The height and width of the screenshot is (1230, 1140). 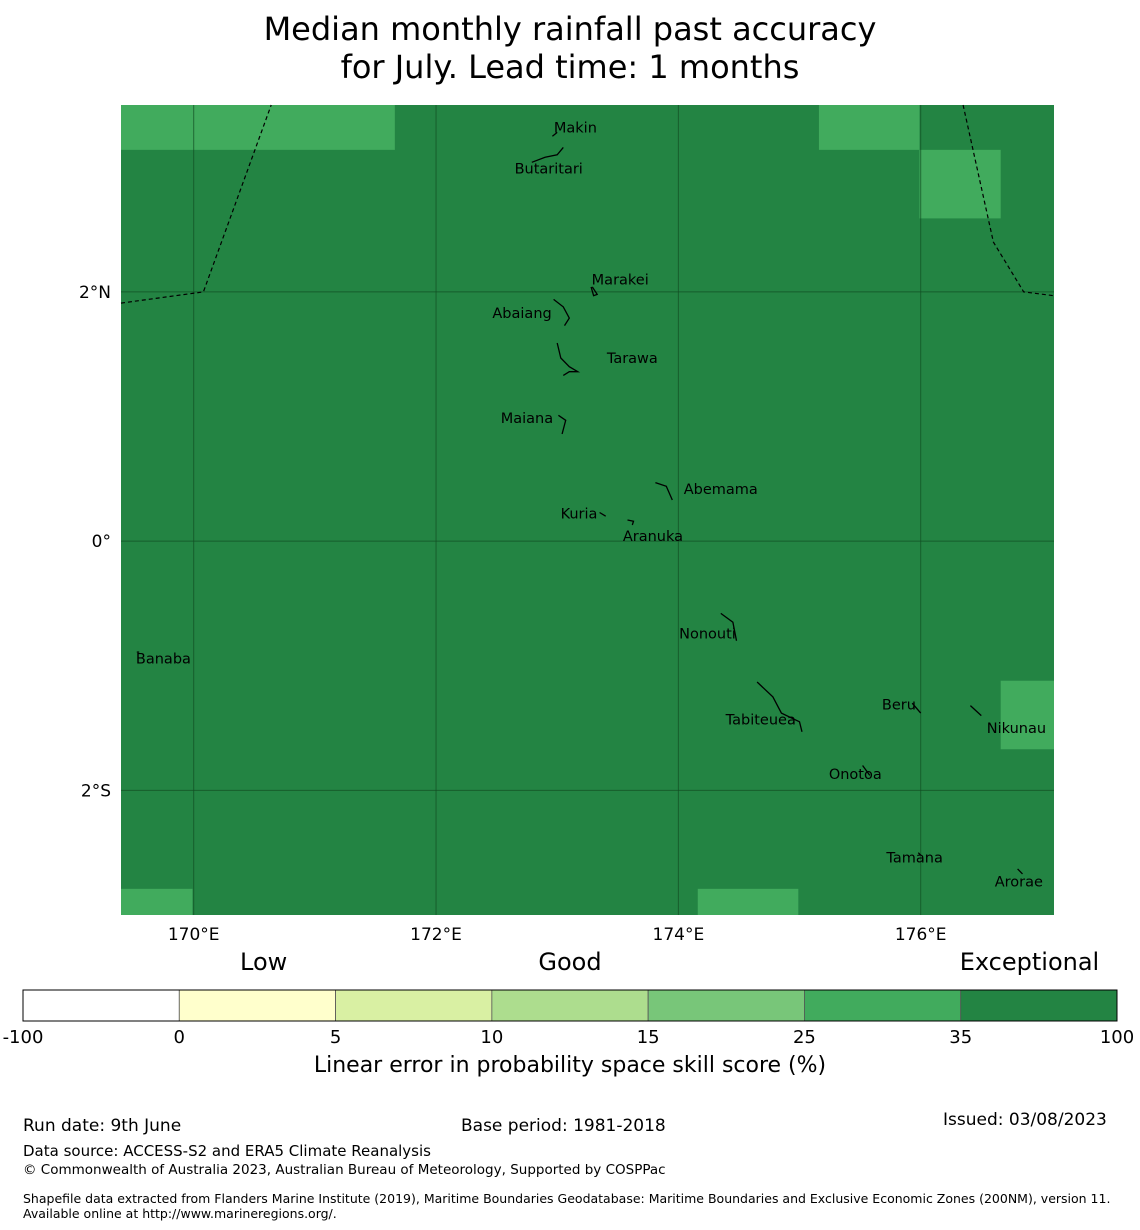 What do you see at coordinates (804, 1037) in the screenshot?
I see `colorbar-tick-label: 25` at bounding box center [804, 1037].